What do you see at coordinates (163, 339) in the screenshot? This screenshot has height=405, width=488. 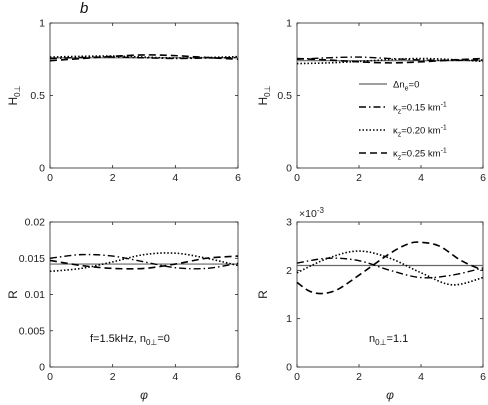 I see `annotation-text-post: =0` at bounding box center [163, 339].